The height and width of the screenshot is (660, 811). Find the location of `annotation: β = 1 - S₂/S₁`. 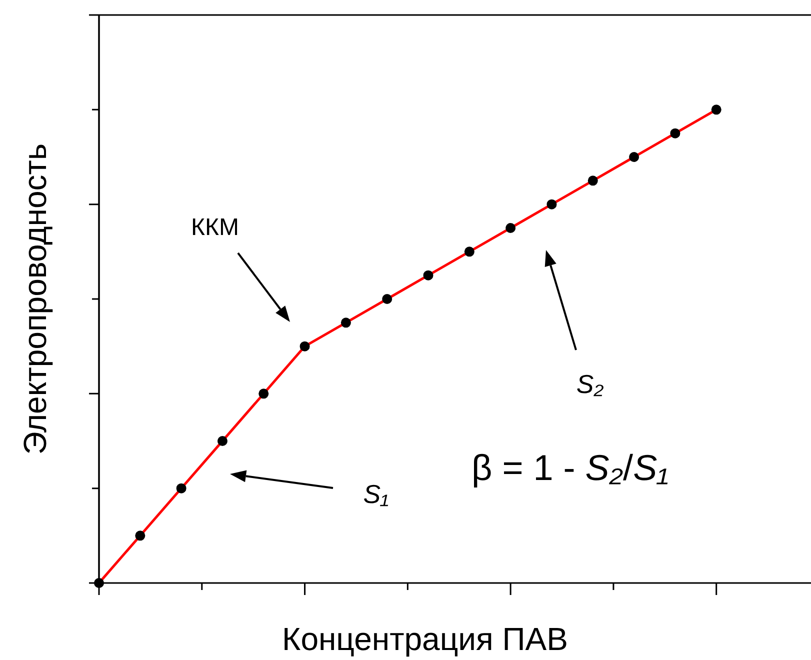

annotation: β = 1 - S₂/S₁ is located at coordinates (570, 467).